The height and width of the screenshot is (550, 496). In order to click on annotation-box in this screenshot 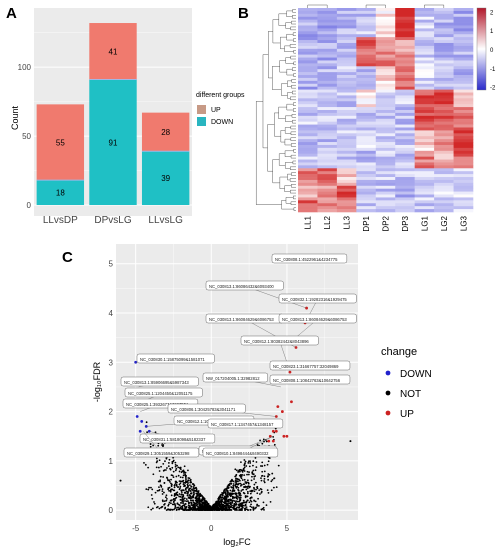, I will do `click(244, 285)`.